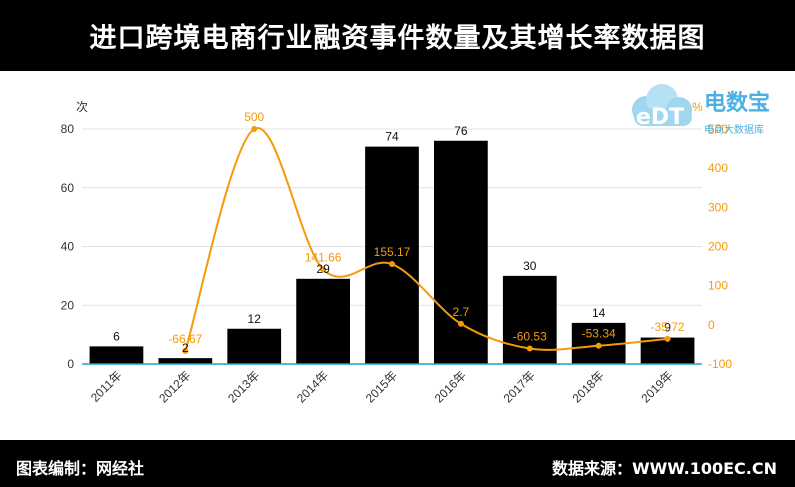 This screenshot has width=795, height=487. I want to click on x-tick-label: 2013年, so click(243, 386).